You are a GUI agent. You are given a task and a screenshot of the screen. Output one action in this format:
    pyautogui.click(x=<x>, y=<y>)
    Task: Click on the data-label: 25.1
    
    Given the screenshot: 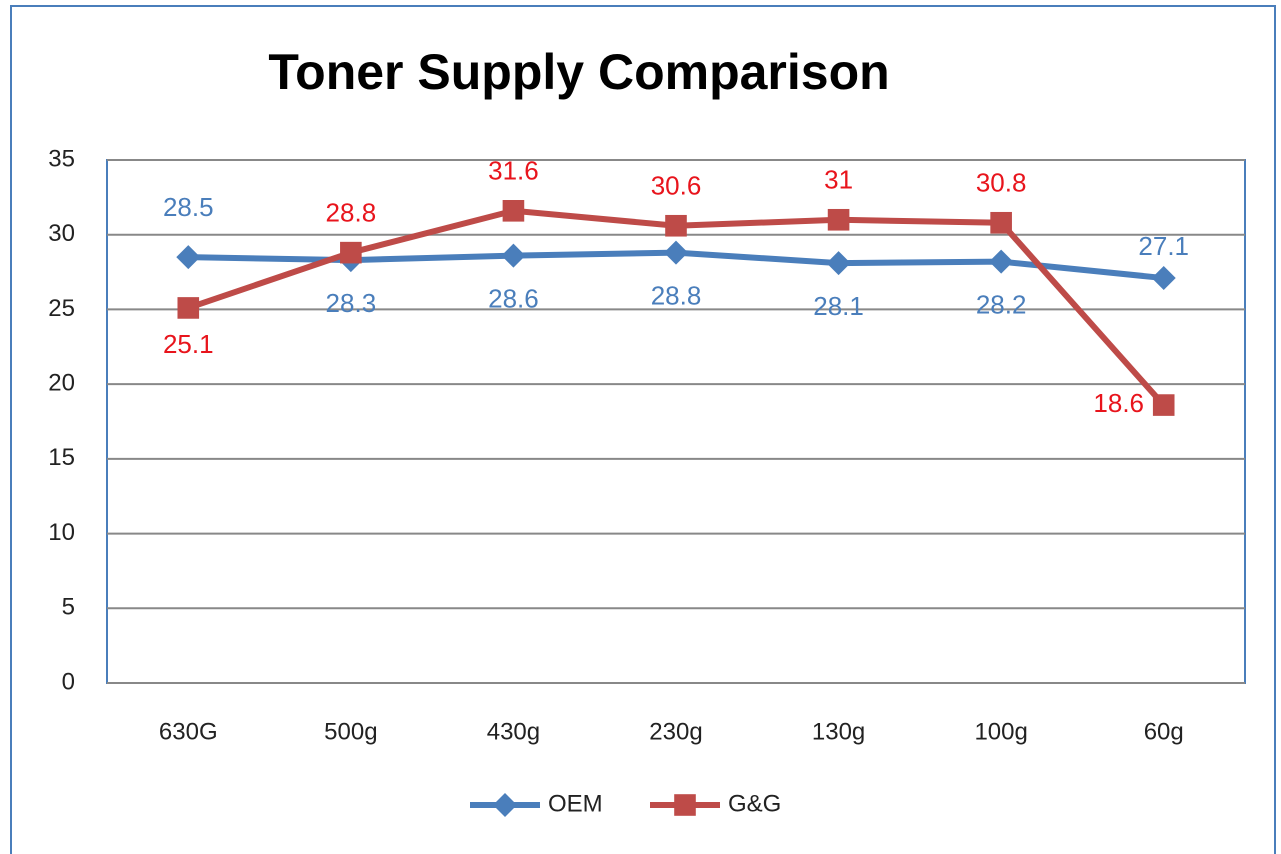 What is the action you would take?
    pyautogui.click(x=188, y=344)
    